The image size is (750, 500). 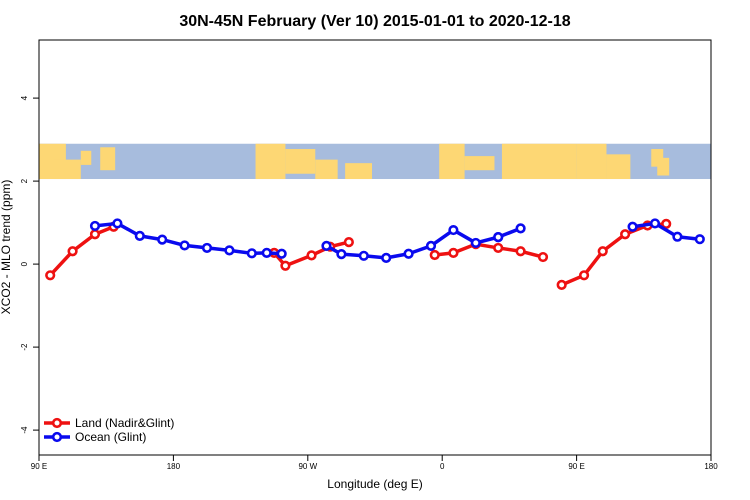 I want to click on y-tick-label: 0, so click(x=24, y=263).